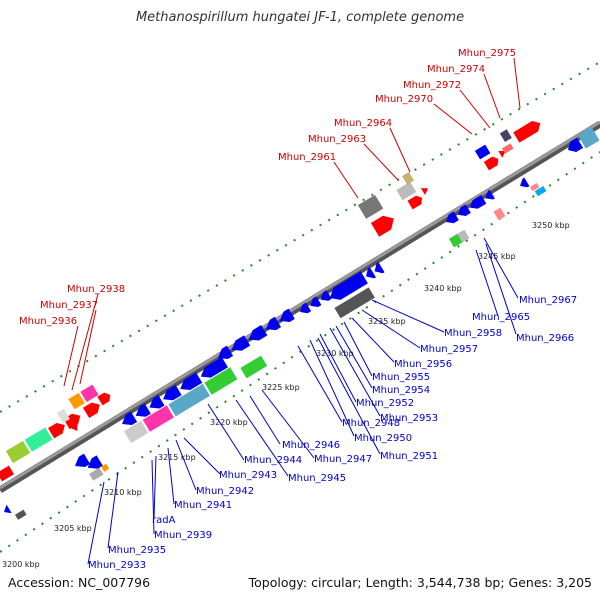 The width and height of the screenshot is (600, 600). I want to click on ruler-tick: 3205 kbp, so click(73, 528).